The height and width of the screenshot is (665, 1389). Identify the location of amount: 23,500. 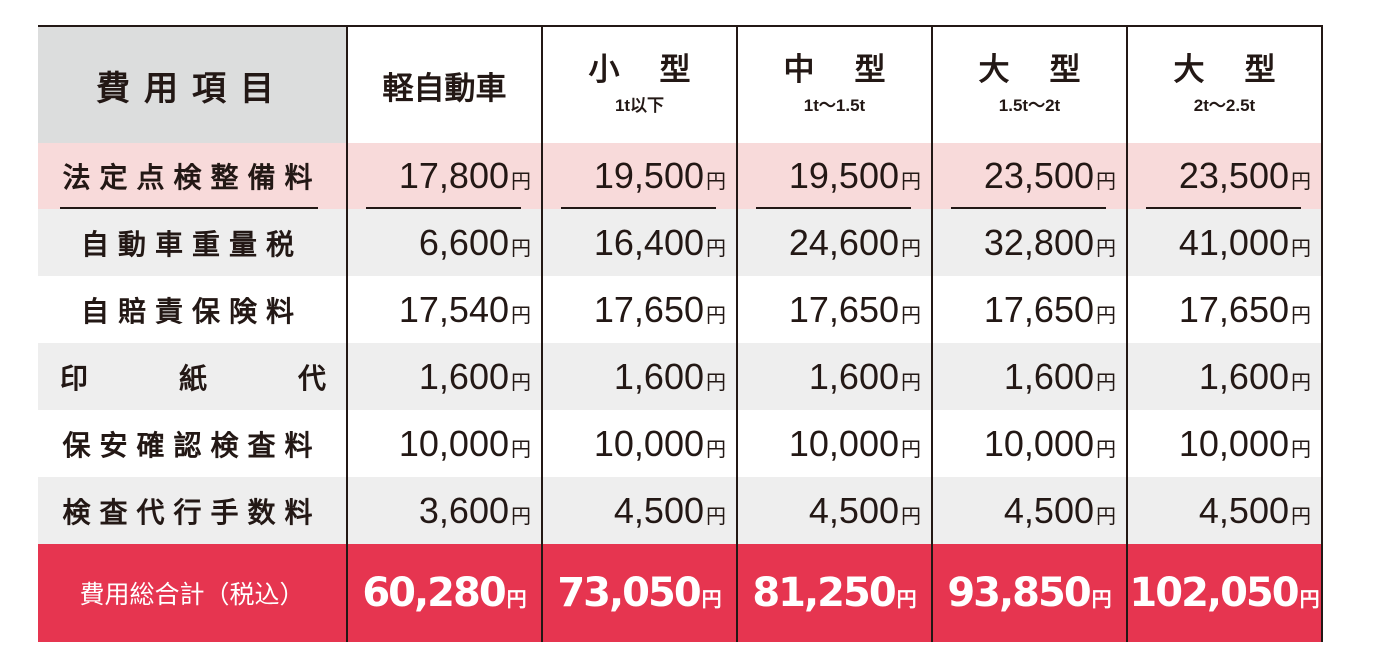
(1233, 175).